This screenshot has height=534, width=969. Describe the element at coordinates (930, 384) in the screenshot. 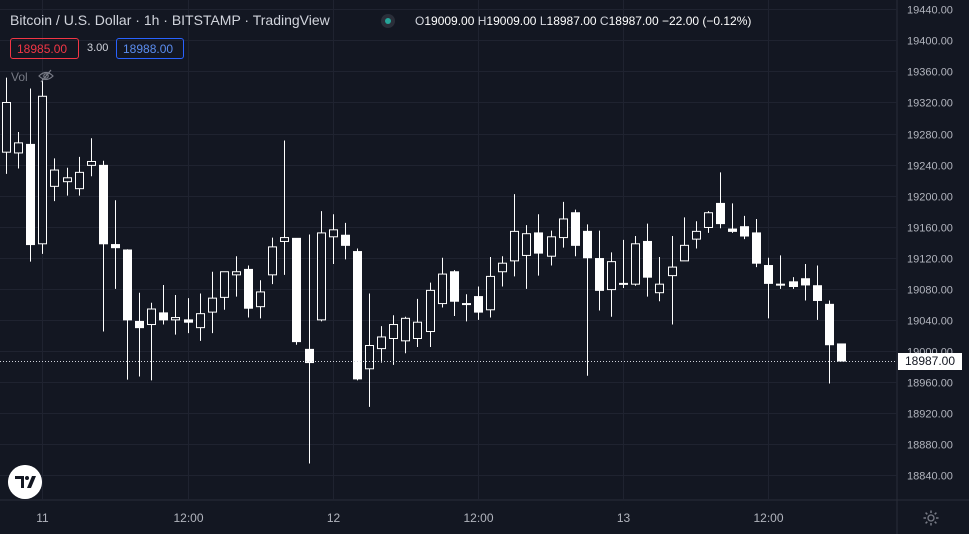

I see `y-tick-label: 18960.00` at that location.